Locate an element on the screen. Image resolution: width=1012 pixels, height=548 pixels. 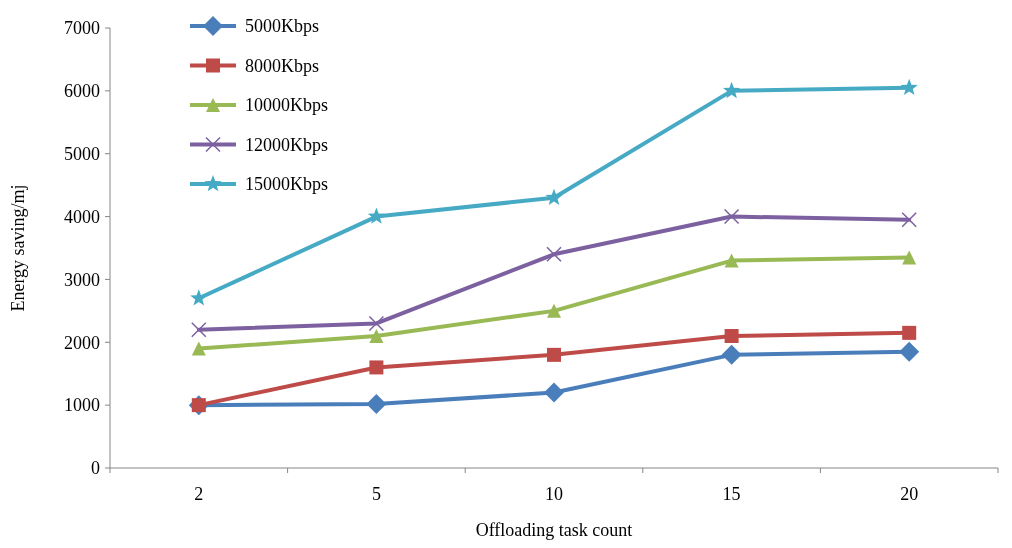
y-tick-label: 3000 is located at coordinates (82, 279).